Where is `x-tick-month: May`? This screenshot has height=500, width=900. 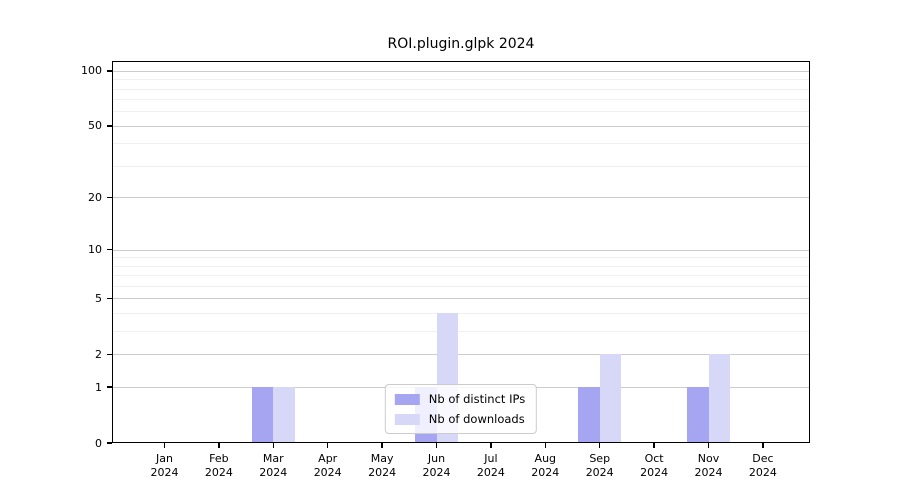 x-tick-month: May is located at coordinates (382, 458).